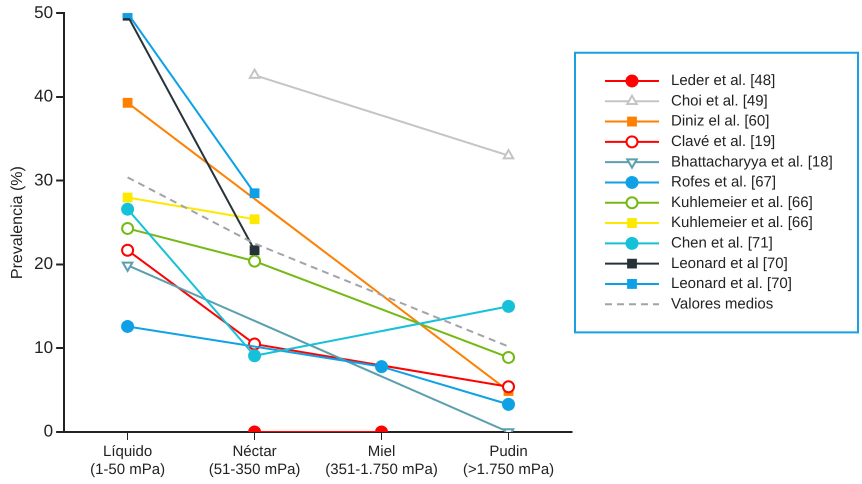 The width and height of the screenshot is (862, 484). What do you see at coordinates (508, 460) in the screenshot?
I see `x-tick-label: Pudin (>1.750 mPa)` at bounding box center [508, 460].